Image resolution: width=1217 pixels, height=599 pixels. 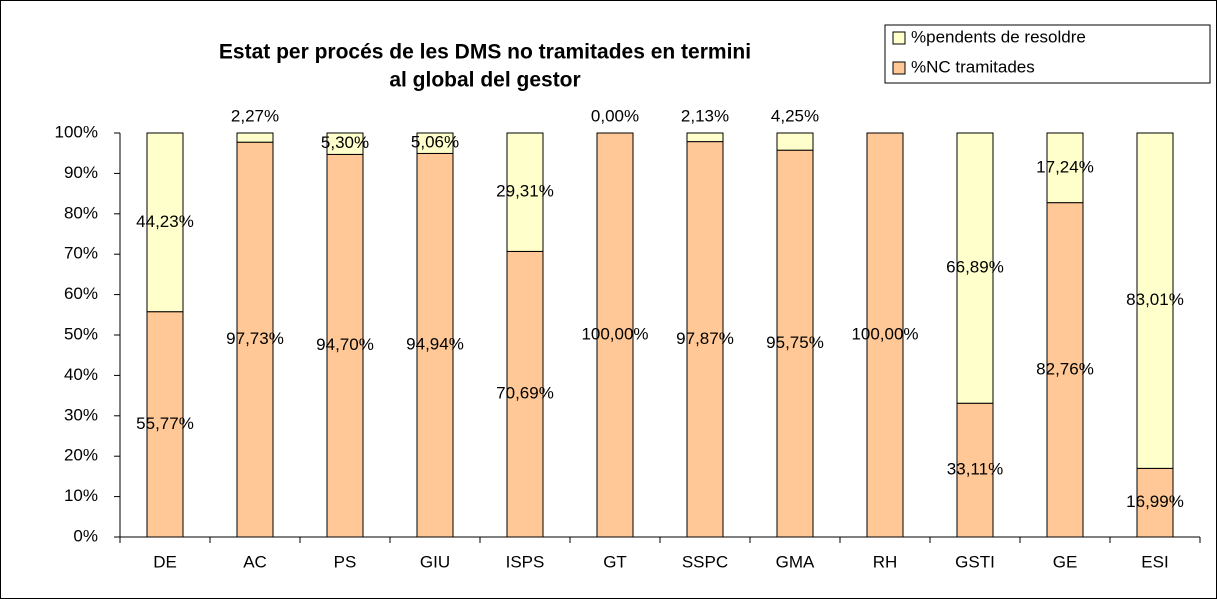 What do you see at coordinates (81, 293) in the screenshot?
I see `y-tick-label: 60%` at bounding box center [81, 293].